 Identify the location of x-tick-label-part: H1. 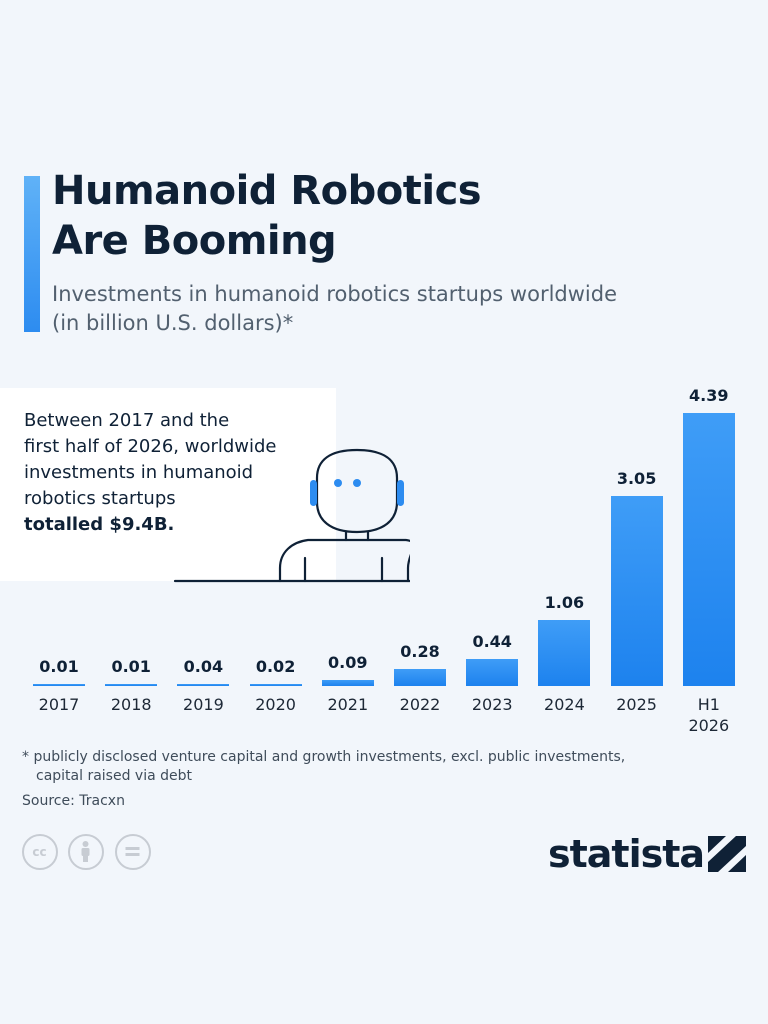
(708, 704).